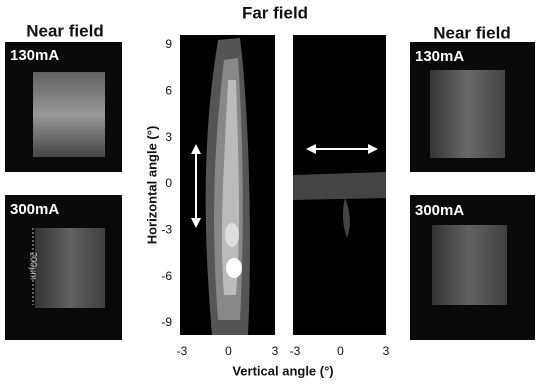 The width and height of the screenshot is (550, 390). I want to click on y-tick-label: 6, so click(168, 91).